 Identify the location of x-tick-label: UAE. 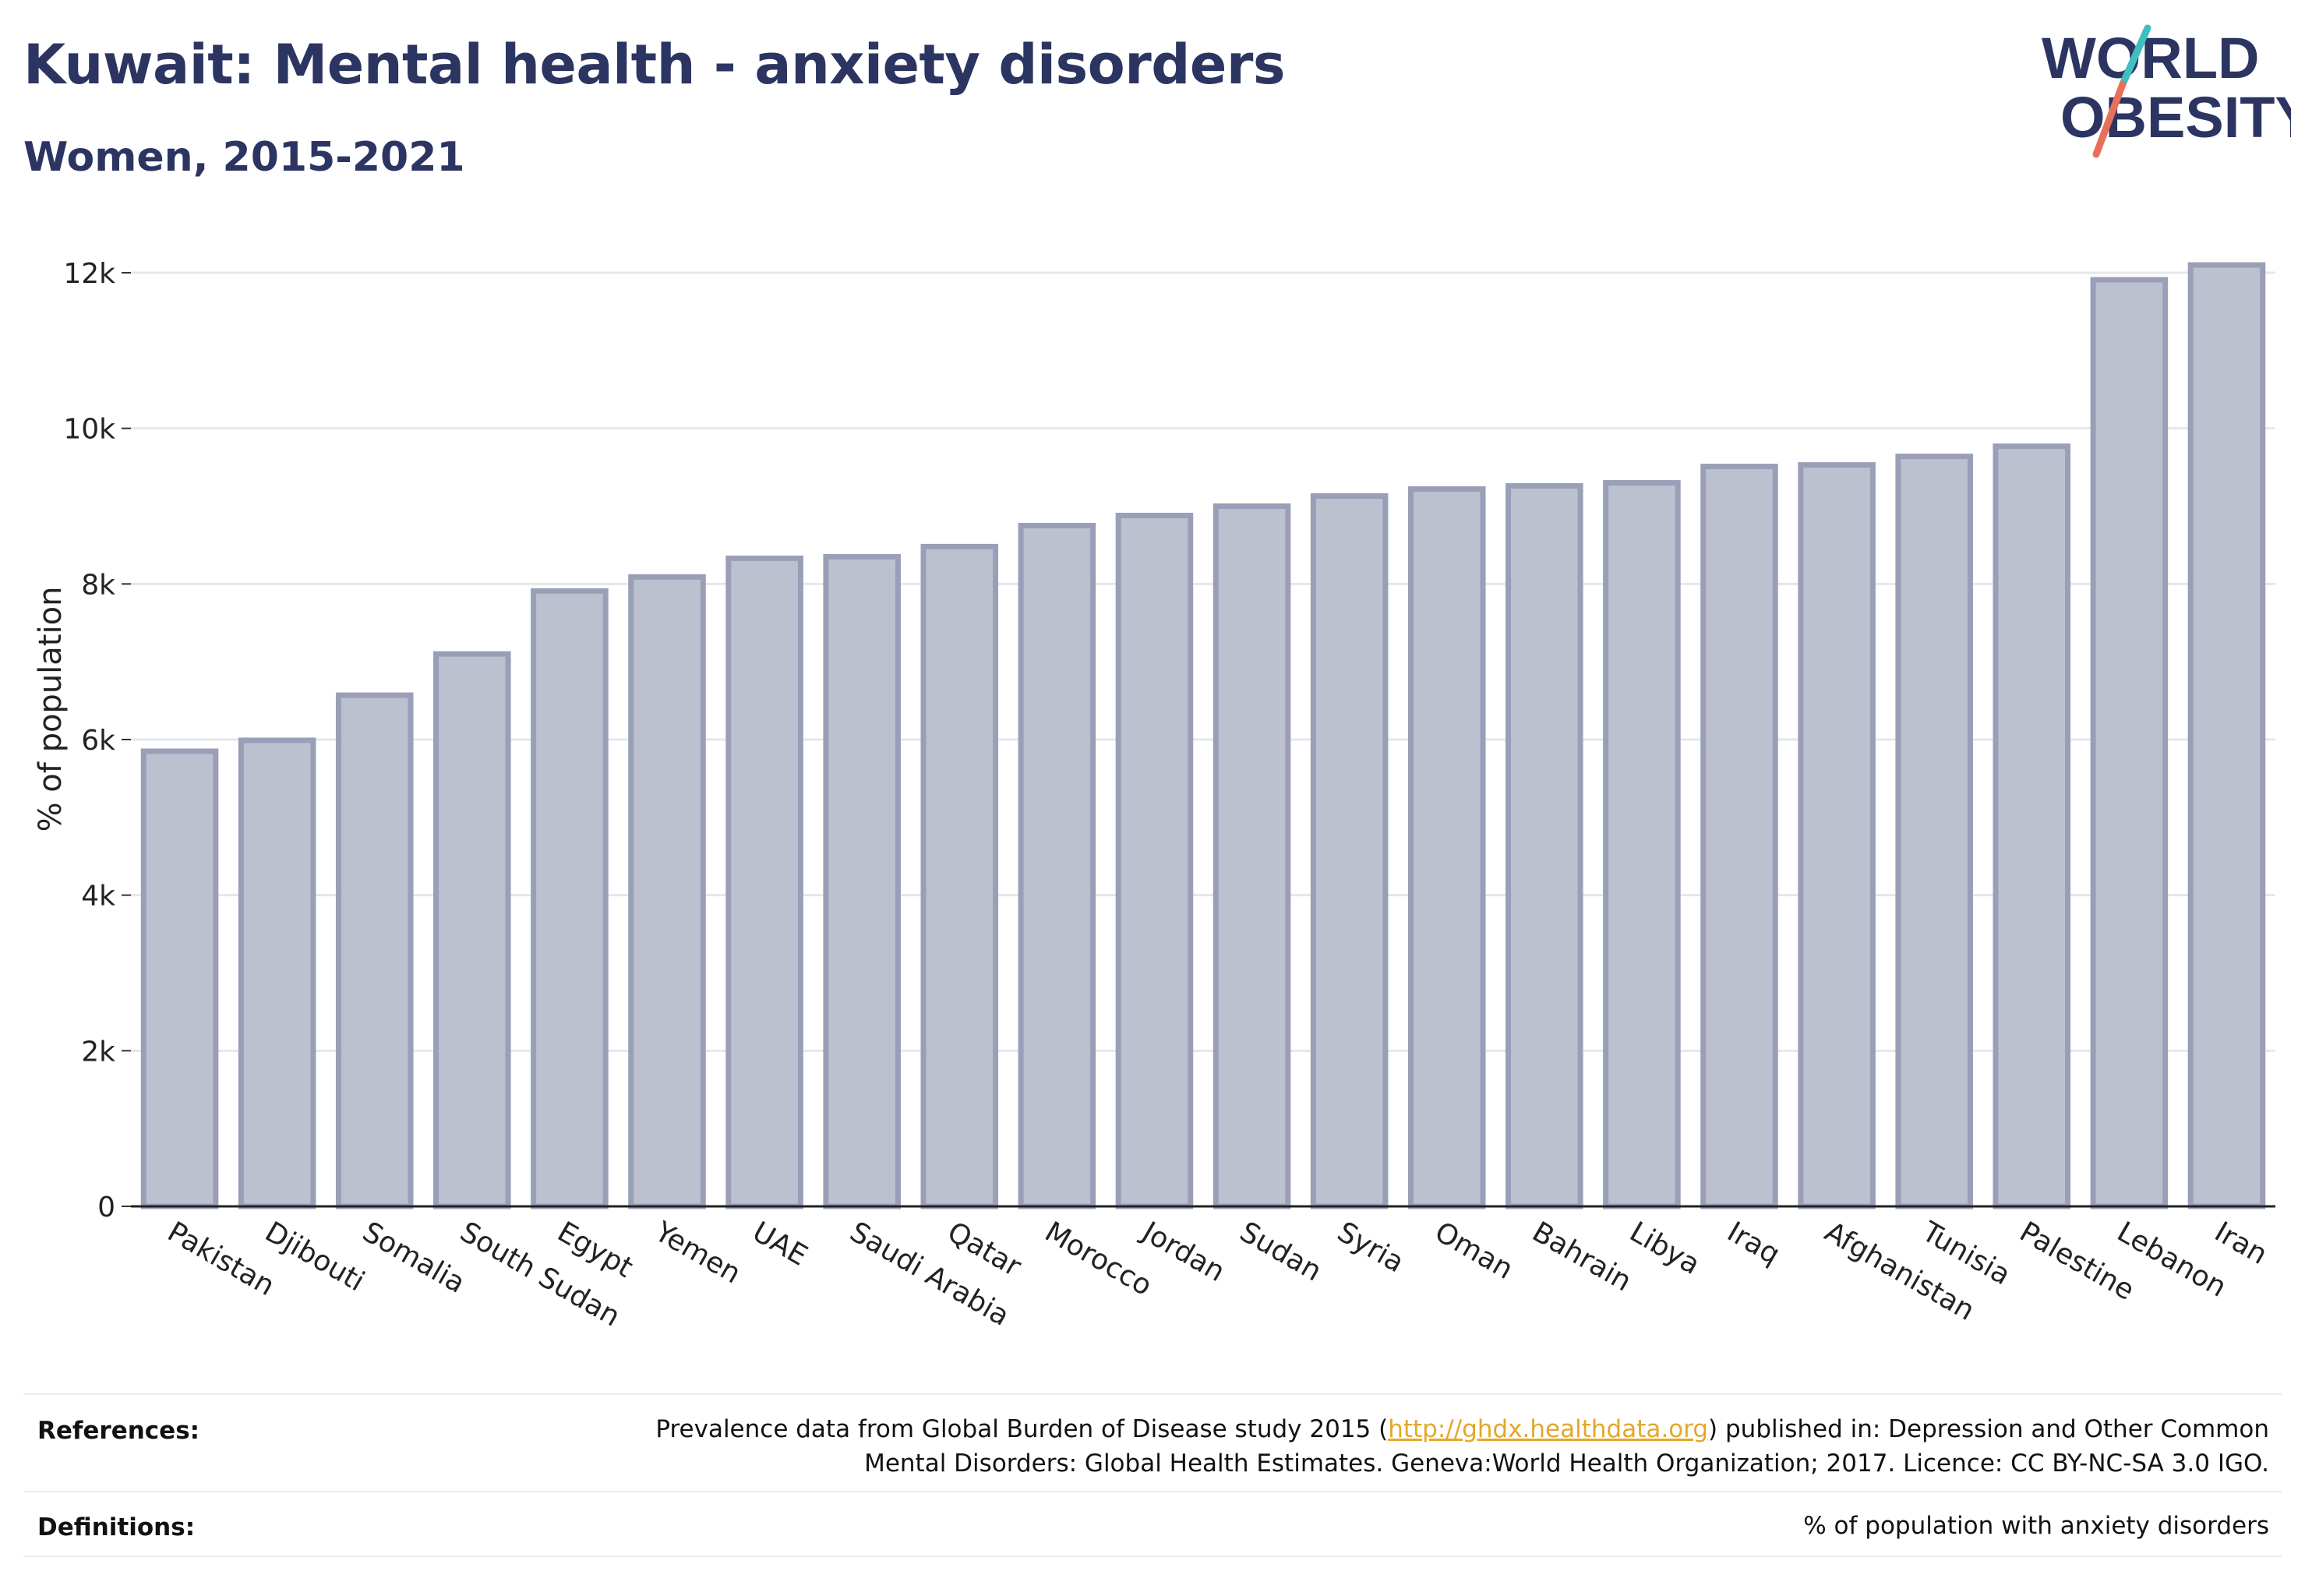
(780, 1244).